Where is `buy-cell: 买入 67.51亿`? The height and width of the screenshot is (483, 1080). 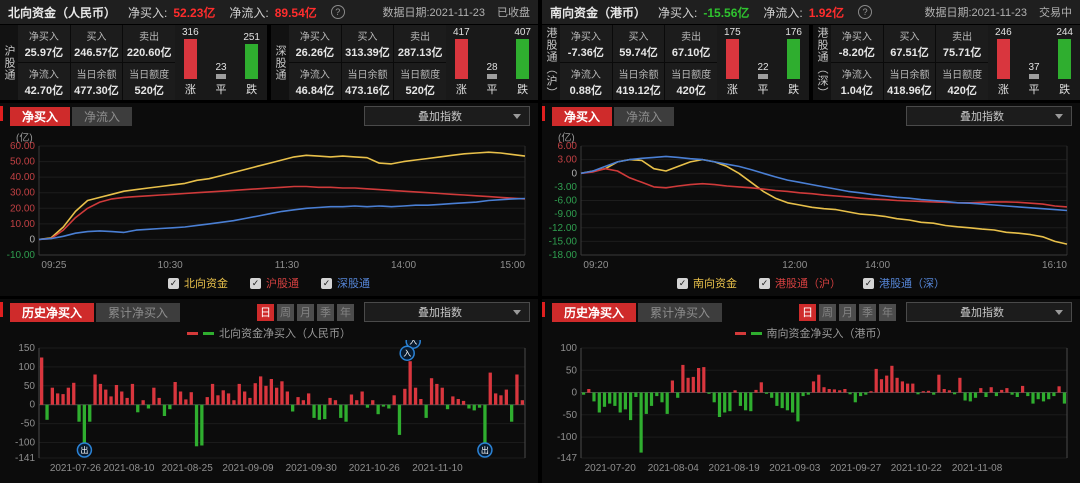
buy-cell: 买入 67.51亿 is located at coordinates (909, 43).